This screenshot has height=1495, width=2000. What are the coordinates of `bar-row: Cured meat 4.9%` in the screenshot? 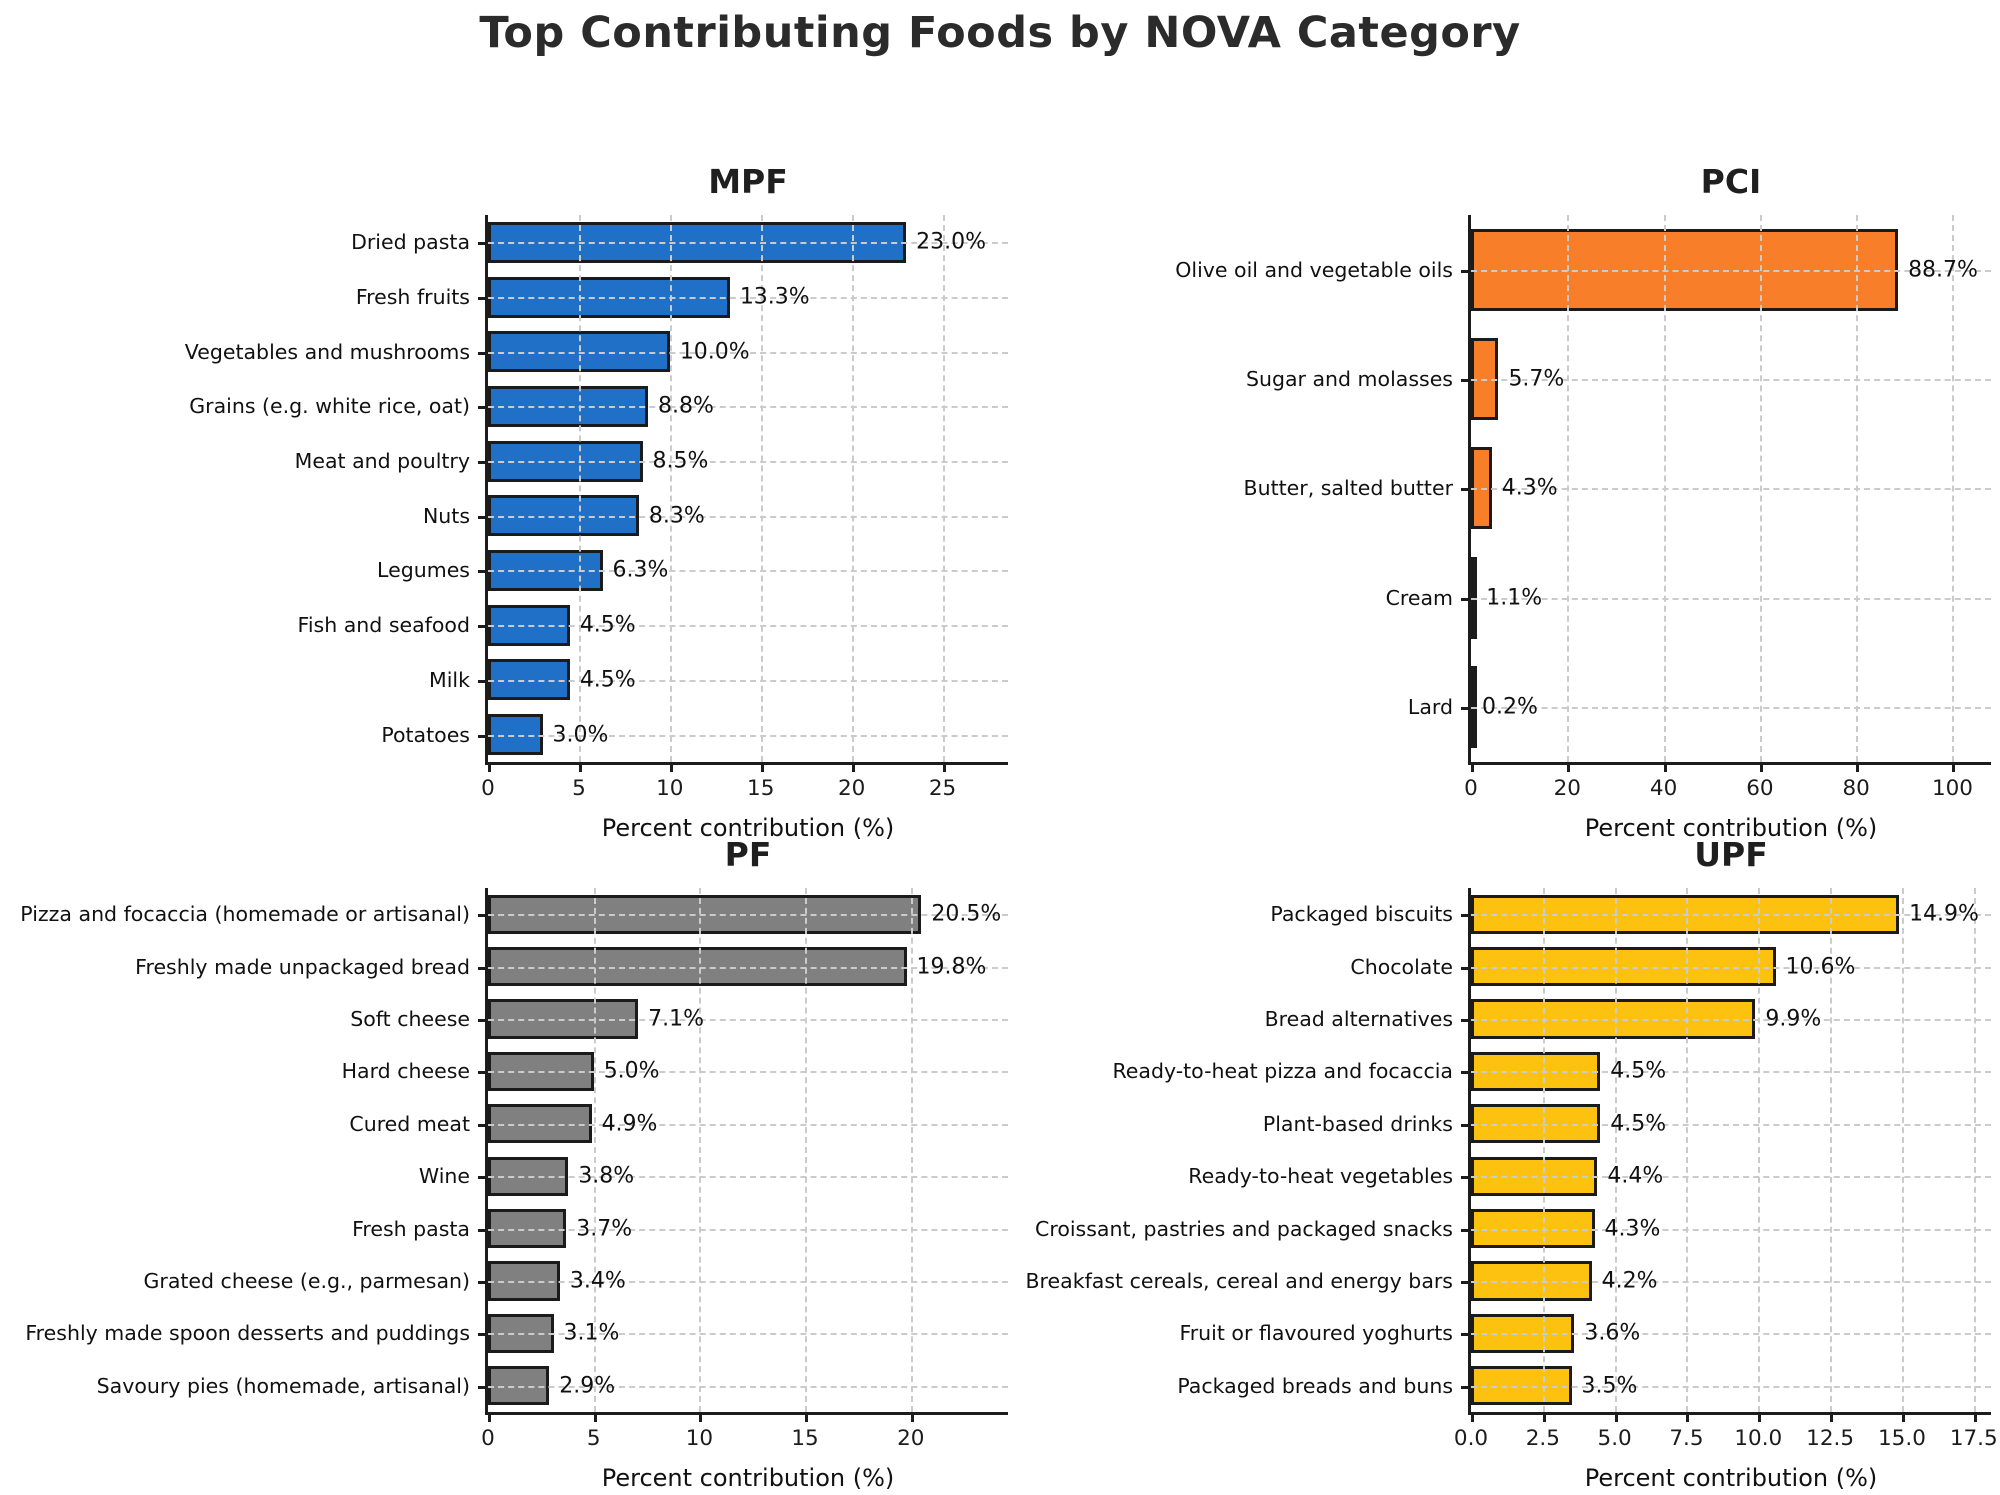 It's located at (678, 1124).